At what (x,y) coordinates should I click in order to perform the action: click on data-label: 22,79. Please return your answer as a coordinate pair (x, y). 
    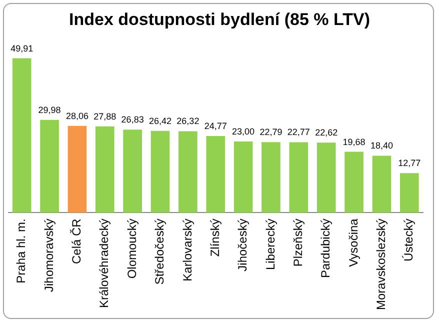
    Looking at the image, I should click on (271, 132).